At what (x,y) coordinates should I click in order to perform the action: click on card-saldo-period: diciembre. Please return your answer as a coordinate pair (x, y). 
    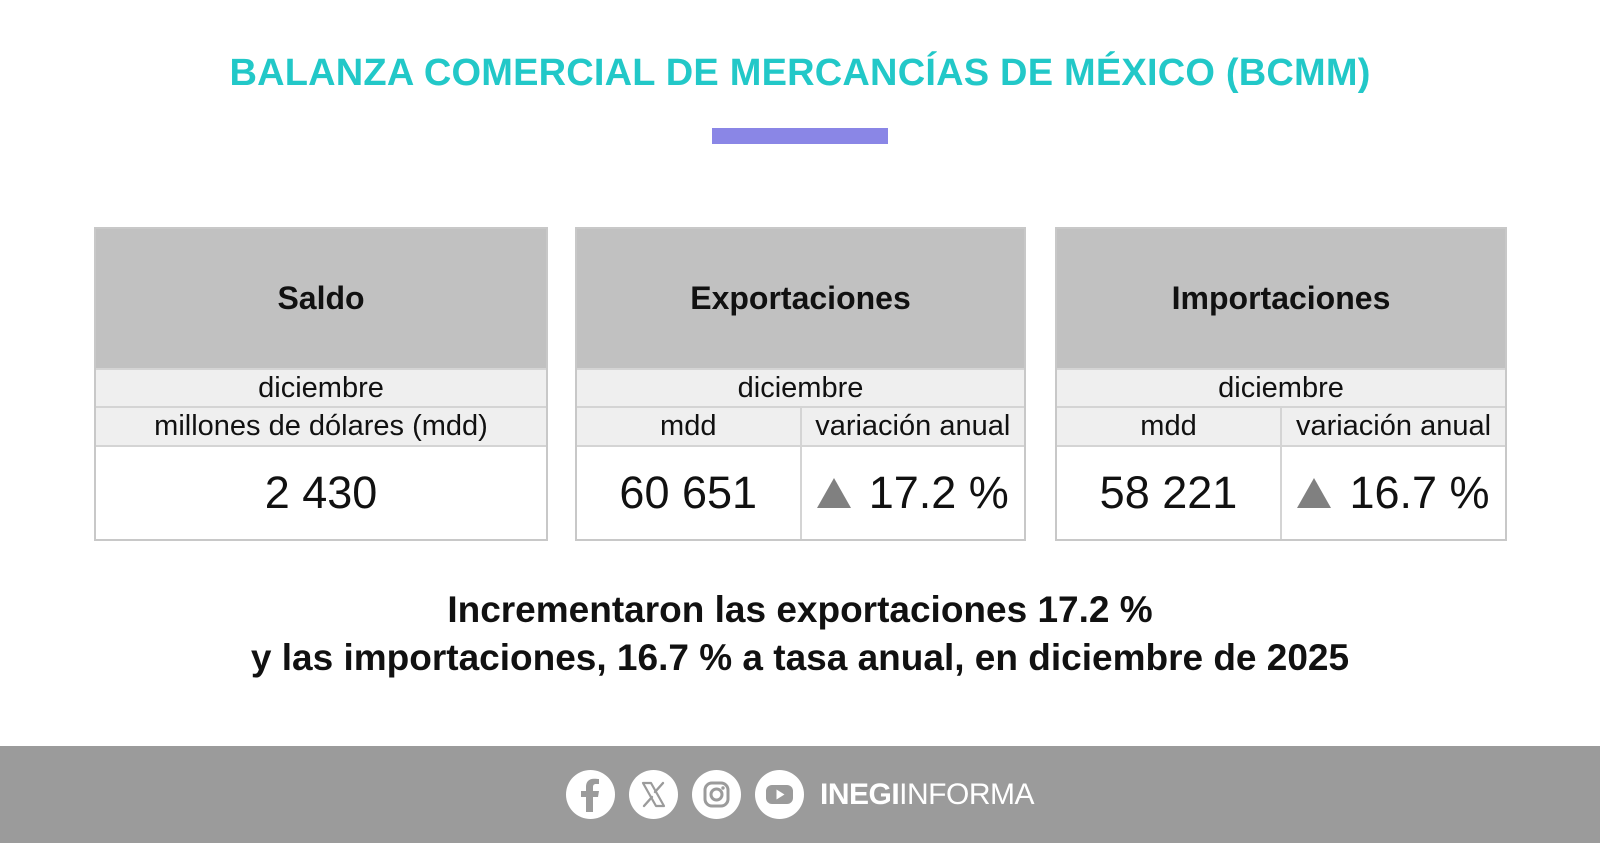
    Looking at the image, I should click on (321, 387).